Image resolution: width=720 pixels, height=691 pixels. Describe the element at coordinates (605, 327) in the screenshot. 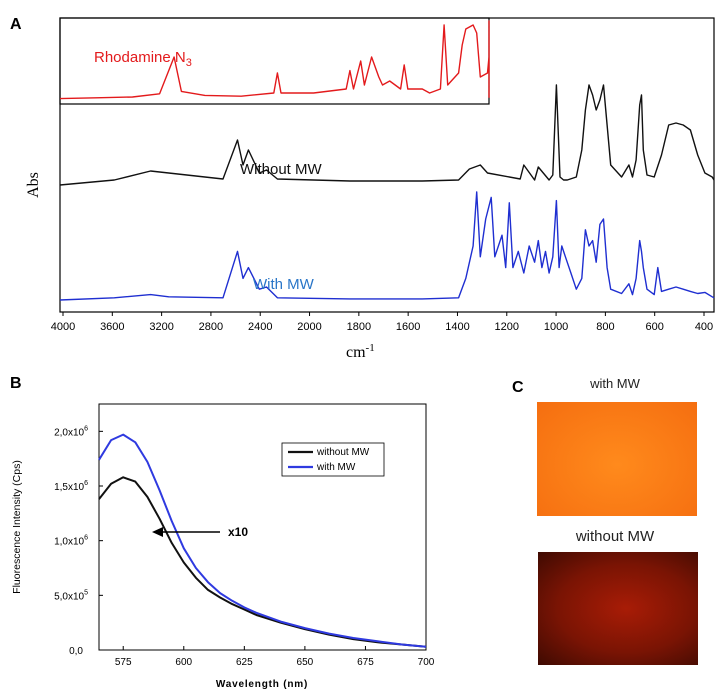

I see `ir-x-tick-label: 800` at that location.